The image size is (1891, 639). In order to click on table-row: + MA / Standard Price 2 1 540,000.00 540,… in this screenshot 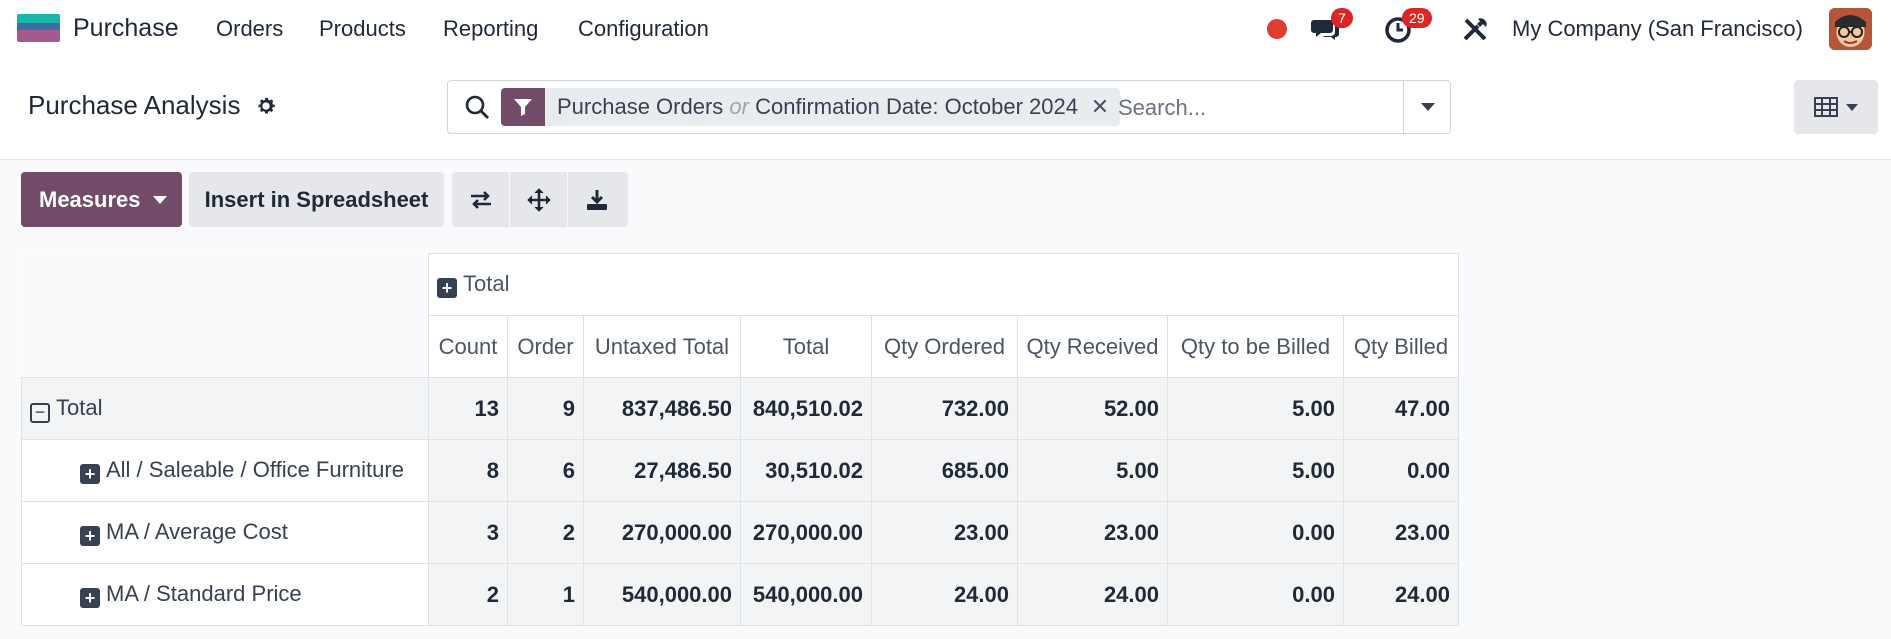, I will do `click(740, 594)`.